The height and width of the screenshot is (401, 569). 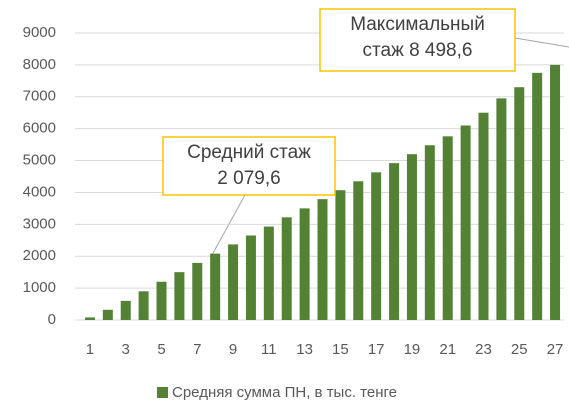 I want to click on y-tick-label: 3000, so click(x=39, y=223).